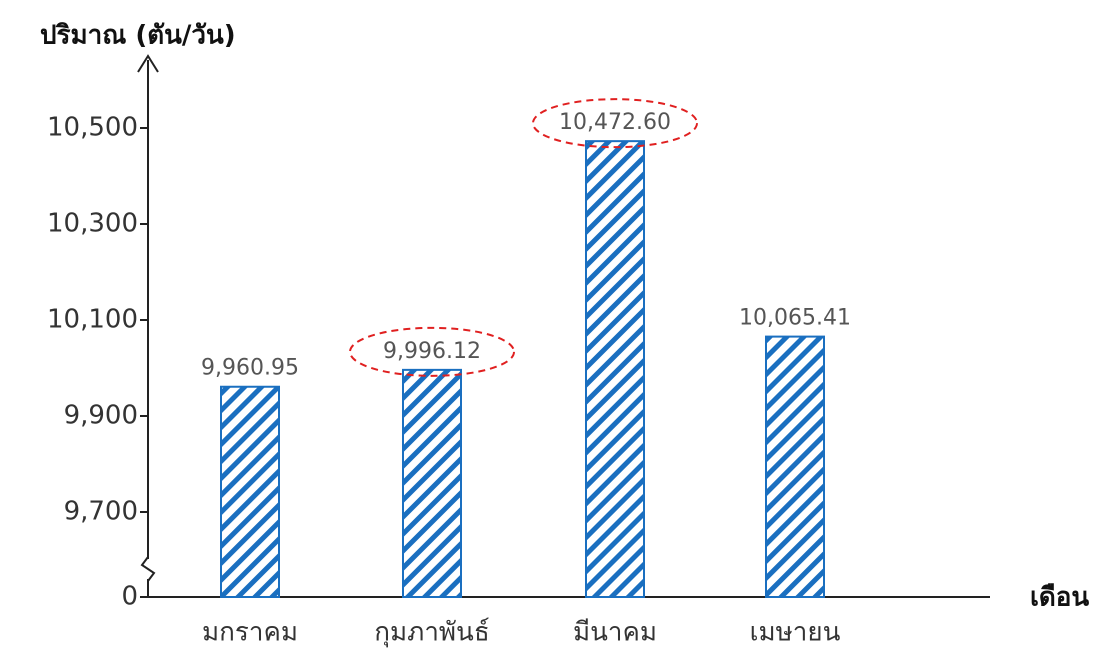 The height and width of the screenshot is (650, 1113). I want to click on axis-break, so click(148, 569).